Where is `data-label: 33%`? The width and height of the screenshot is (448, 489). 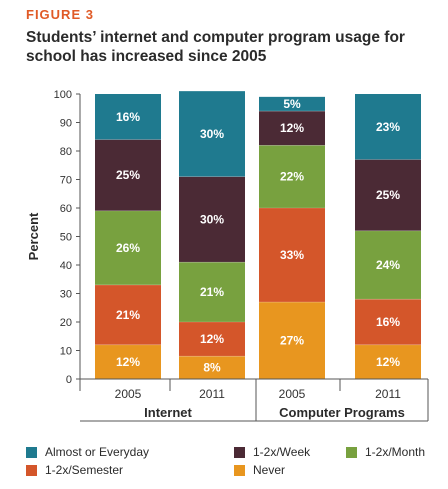 data-label: 33% is located at coordinates (292, 255).